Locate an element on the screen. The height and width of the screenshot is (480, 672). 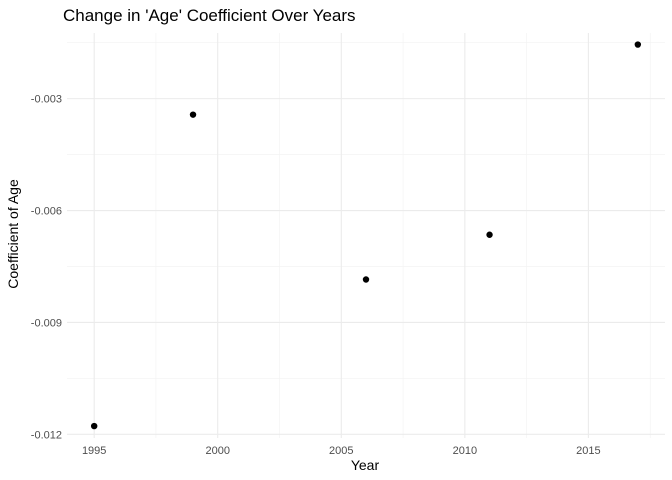
y-tick-label: -0.012 is located at coordinates (46, 435).